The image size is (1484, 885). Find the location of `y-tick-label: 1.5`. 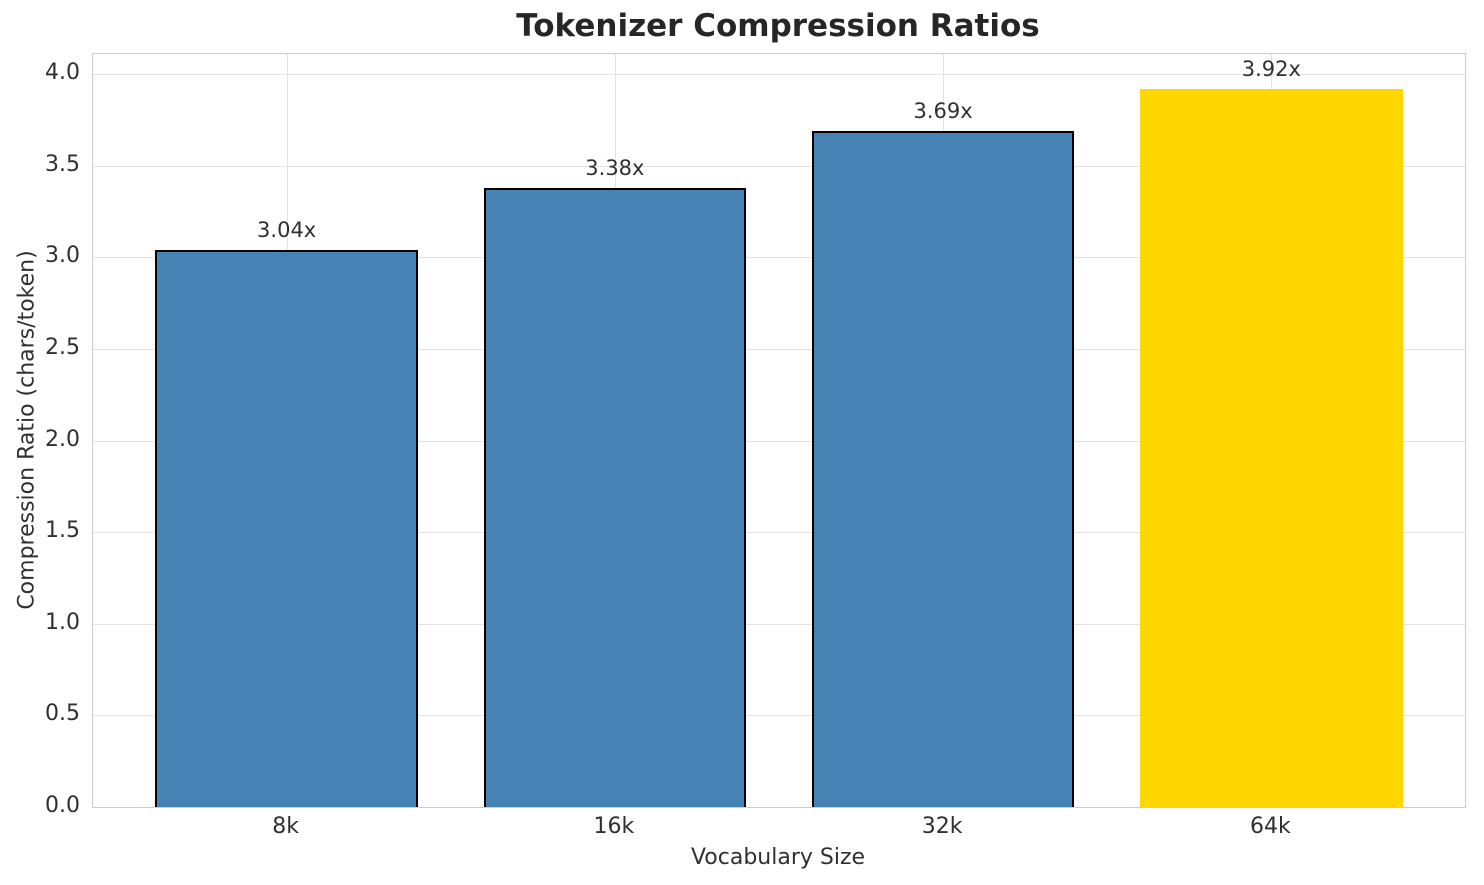

y-tick-label: 1.5 is located at coordinates (62, 531).